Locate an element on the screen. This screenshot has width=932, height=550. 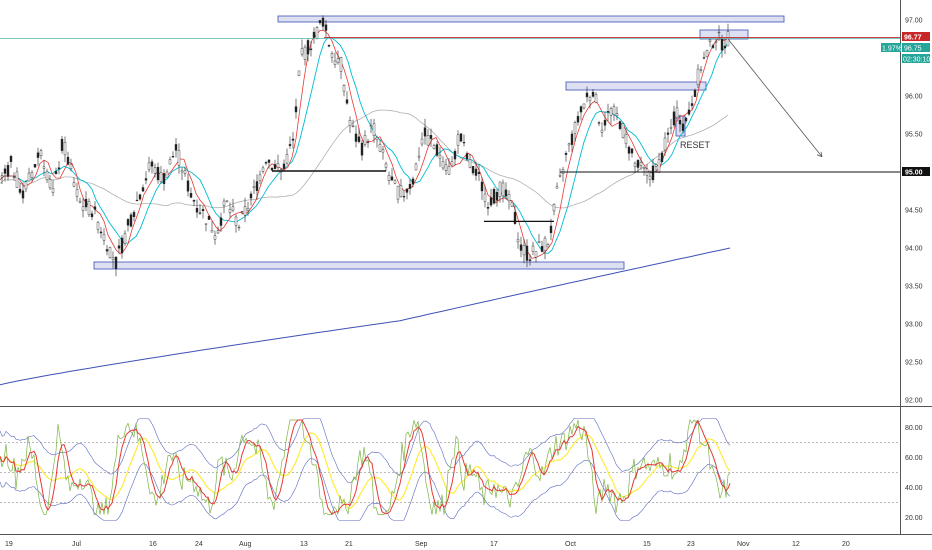
time-tick-label: 19 is located at coordinates (9, 544).